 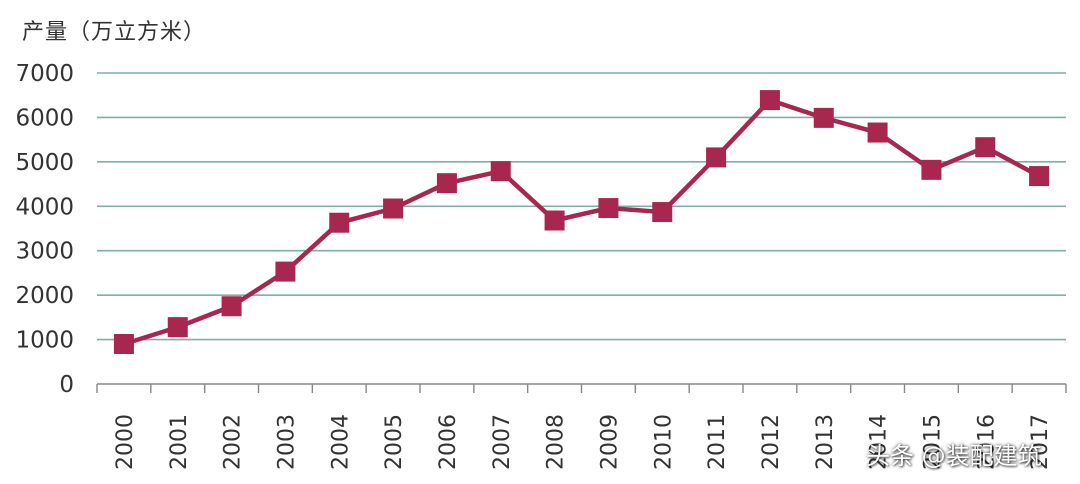 I want to click on x-tick-label: 2000, so click(x=125, y=442).